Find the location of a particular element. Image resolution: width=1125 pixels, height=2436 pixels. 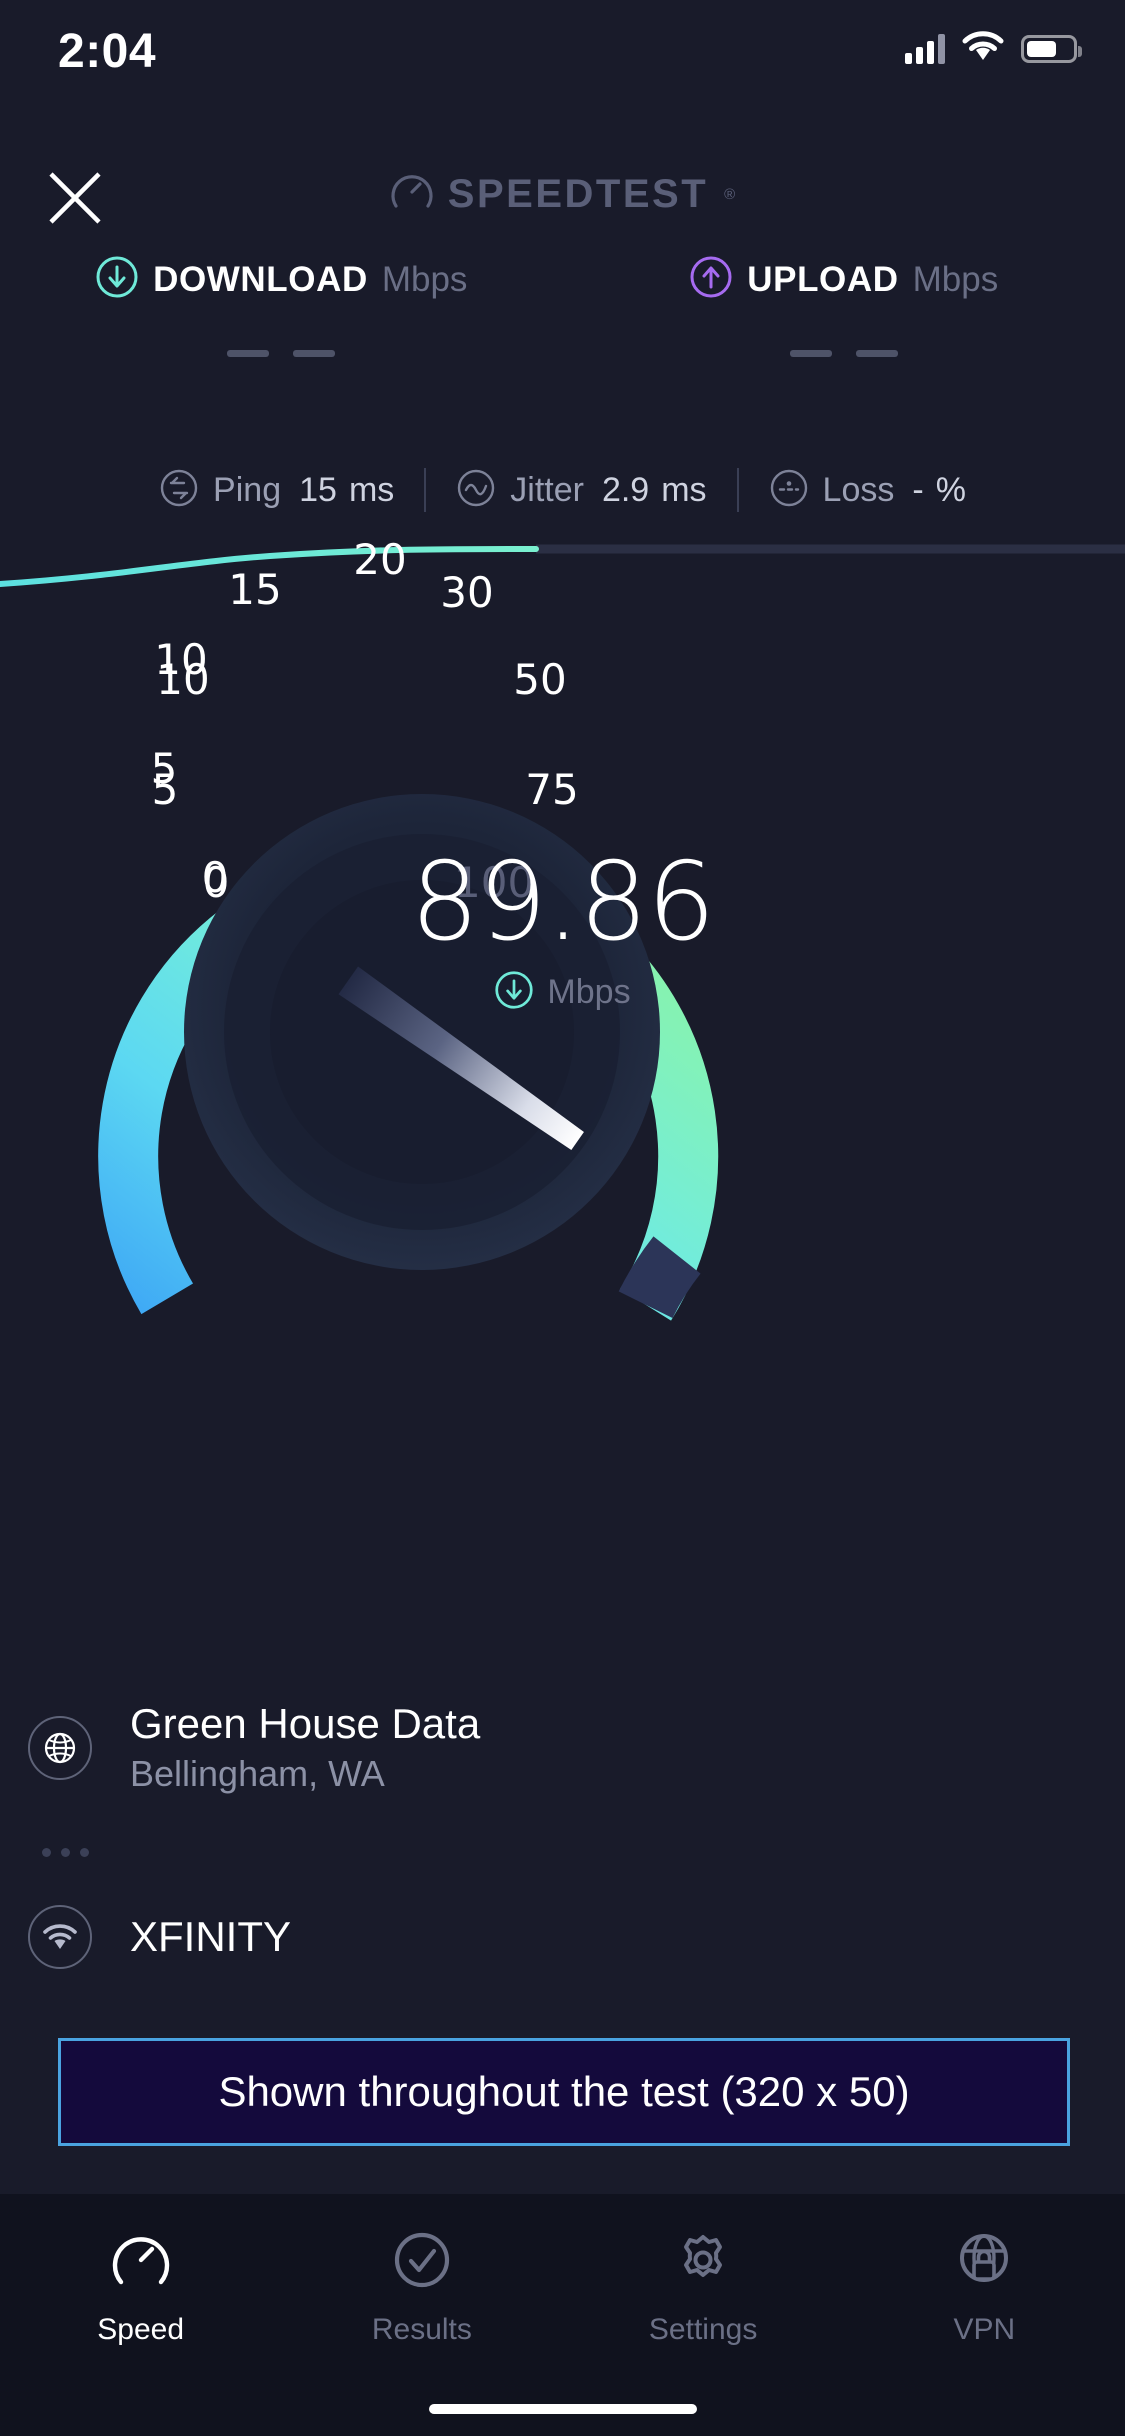

tab-speed-label: Speed is located at coordinates (140, 2329).